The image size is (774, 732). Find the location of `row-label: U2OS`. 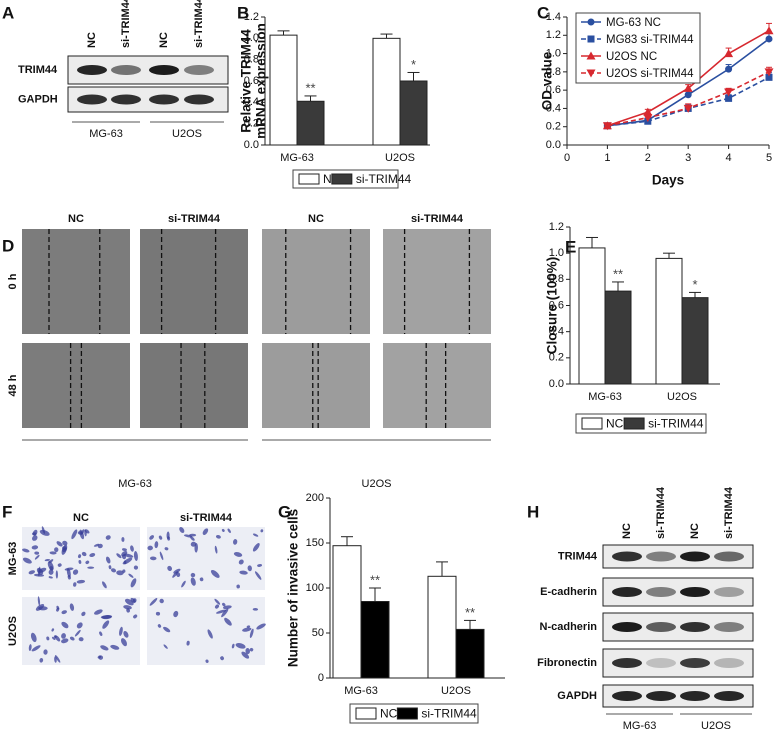

row-label: U2OS is located at coordinates (13, 631).